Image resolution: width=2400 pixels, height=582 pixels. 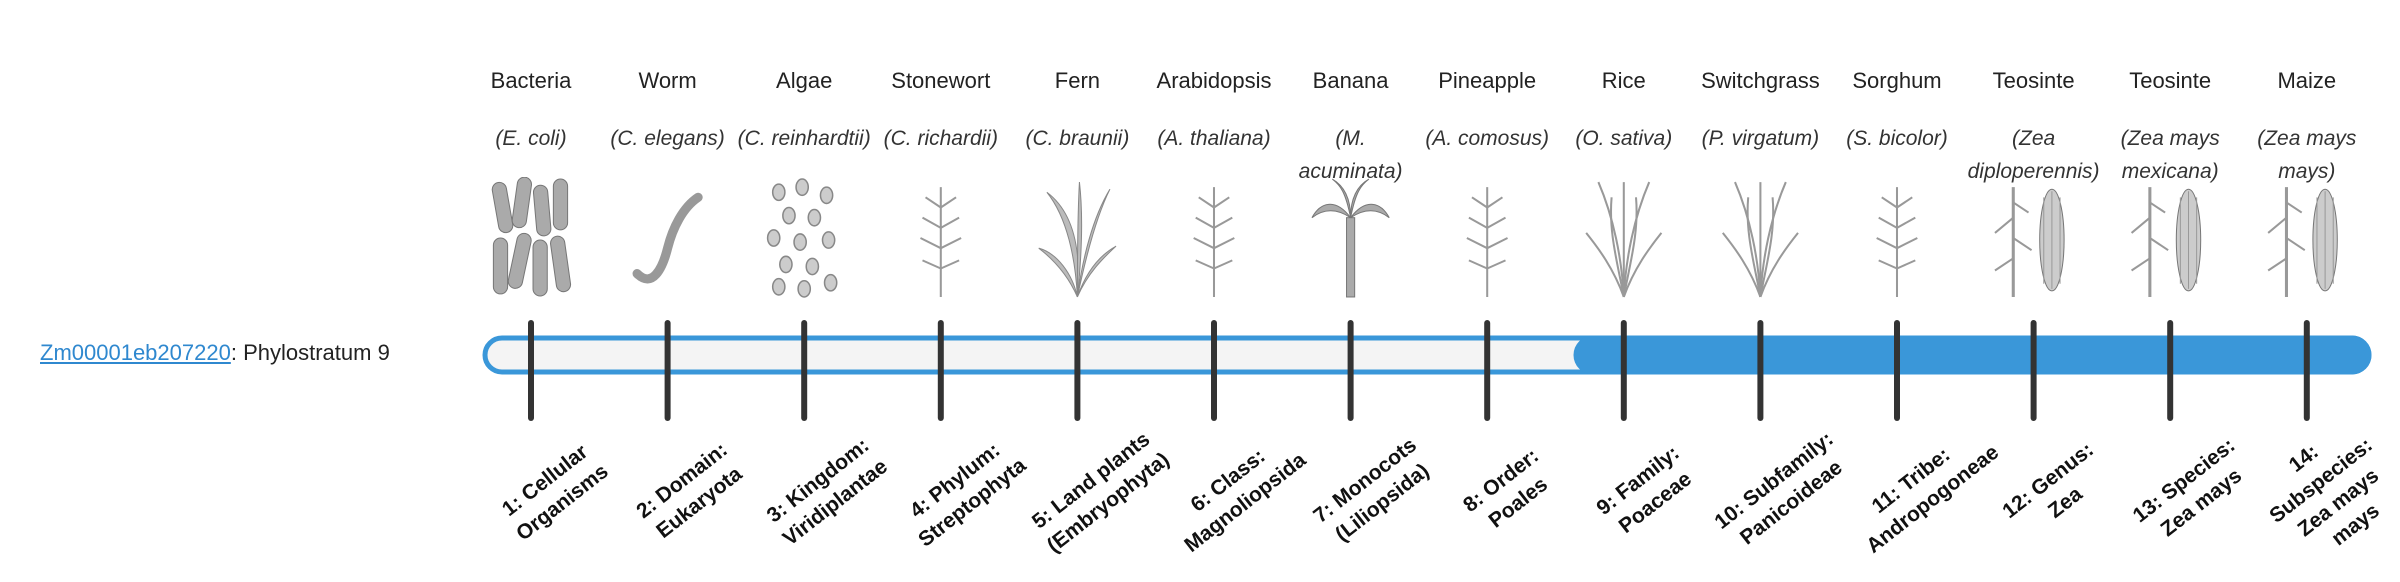 What do you see at coordinates (1077, 138) in the screenshot?
I see `species-name: (C. braunii)` at bounding box center [1077, 138].